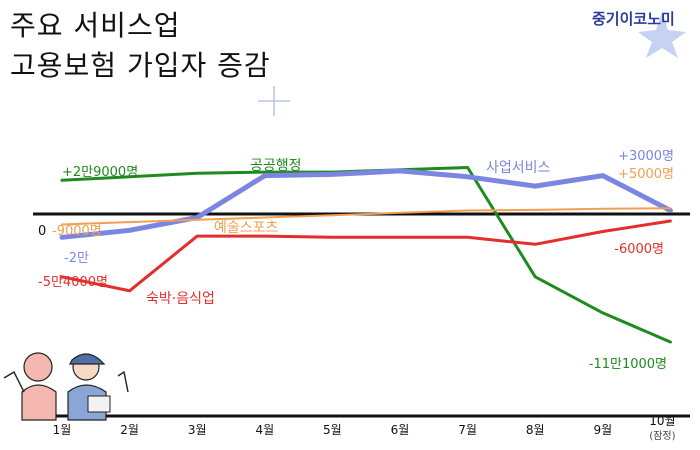 The image size is (700, 450). What do you see at coordinates (535, 430) in the screenshot?
I see `x-tick-label: 8월` at bounding box center [535, 430].